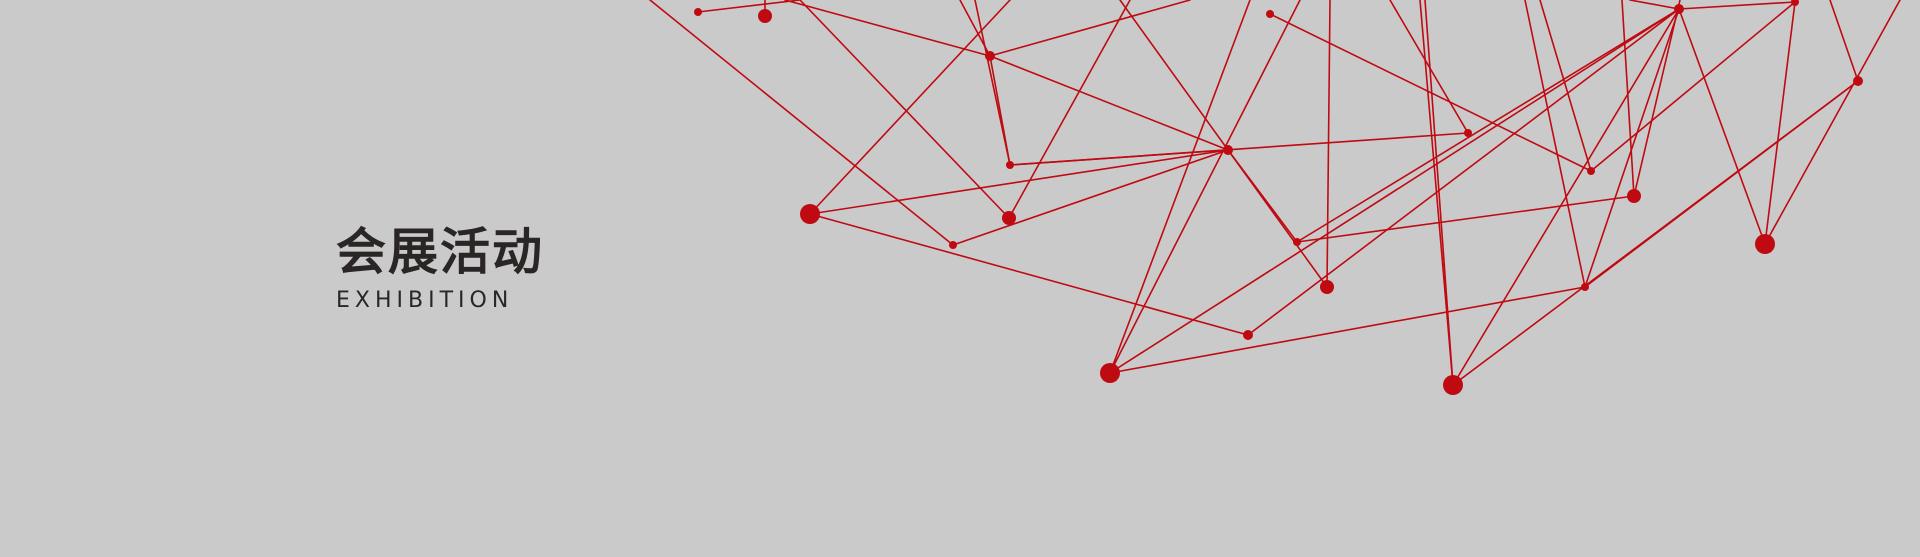 The image size is (1920, 557). I want to click on title-chinese: 会展活动, so click(440, 251).